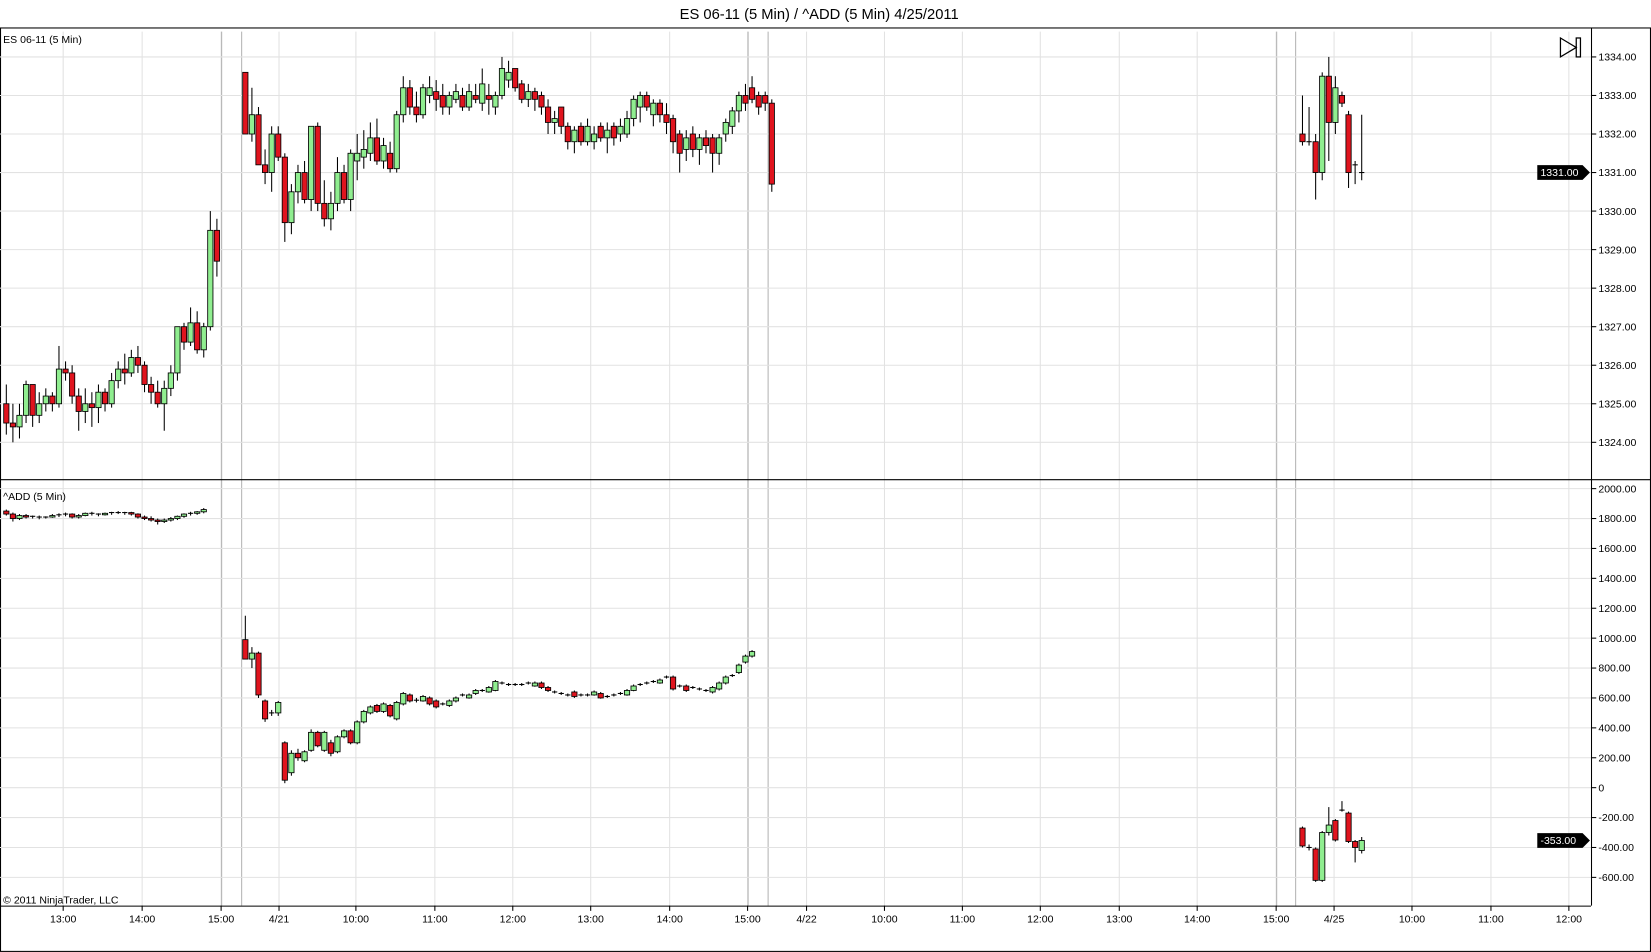 The image size is (1651, 952). What do you see at coordinates (1617, 609) in the screenshot?
I see `price-tick-label: 1200.00` at bounding box center [1617, 609].